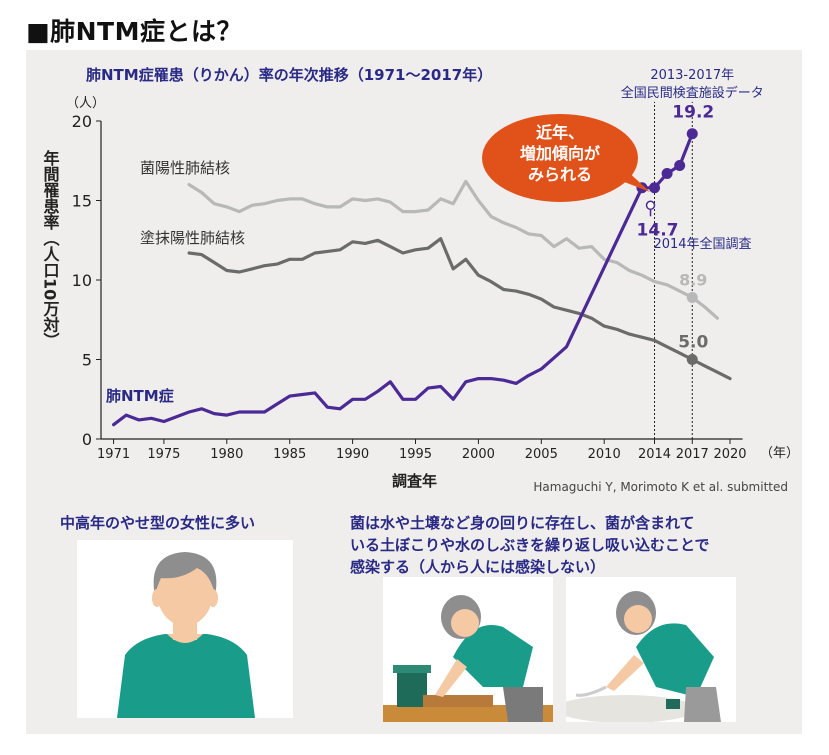 The width and height of the screenshot is (829, 755). I want to click on x-tick-label: 1985, so click(289, 454).